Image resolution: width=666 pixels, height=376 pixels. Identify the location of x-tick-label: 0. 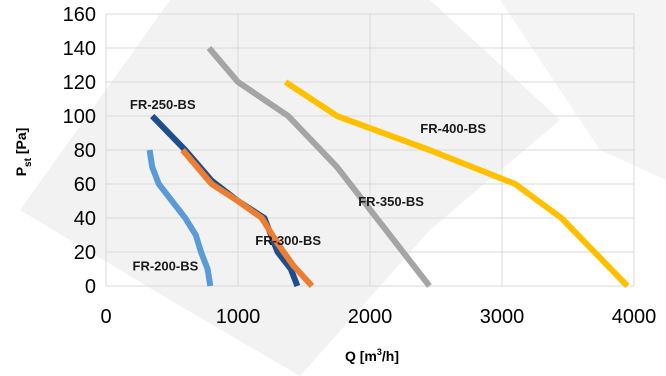
(105, 317).